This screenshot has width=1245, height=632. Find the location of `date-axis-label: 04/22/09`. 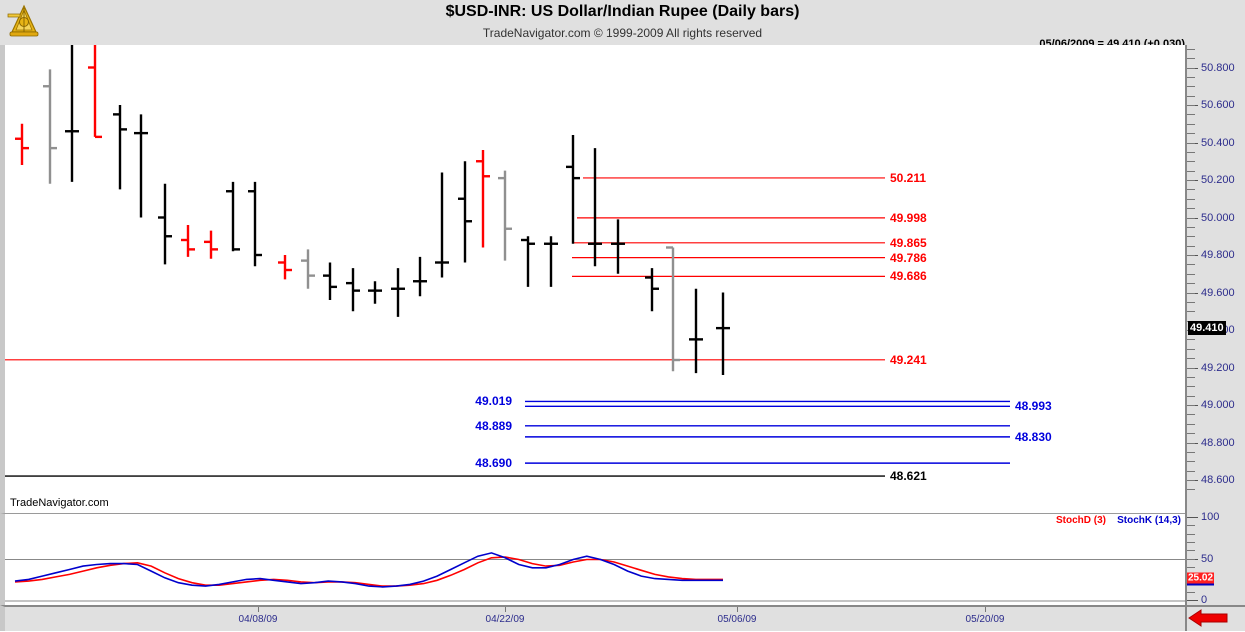

date-axis-label: 04/22/09 is located at coordinates (505, 619).